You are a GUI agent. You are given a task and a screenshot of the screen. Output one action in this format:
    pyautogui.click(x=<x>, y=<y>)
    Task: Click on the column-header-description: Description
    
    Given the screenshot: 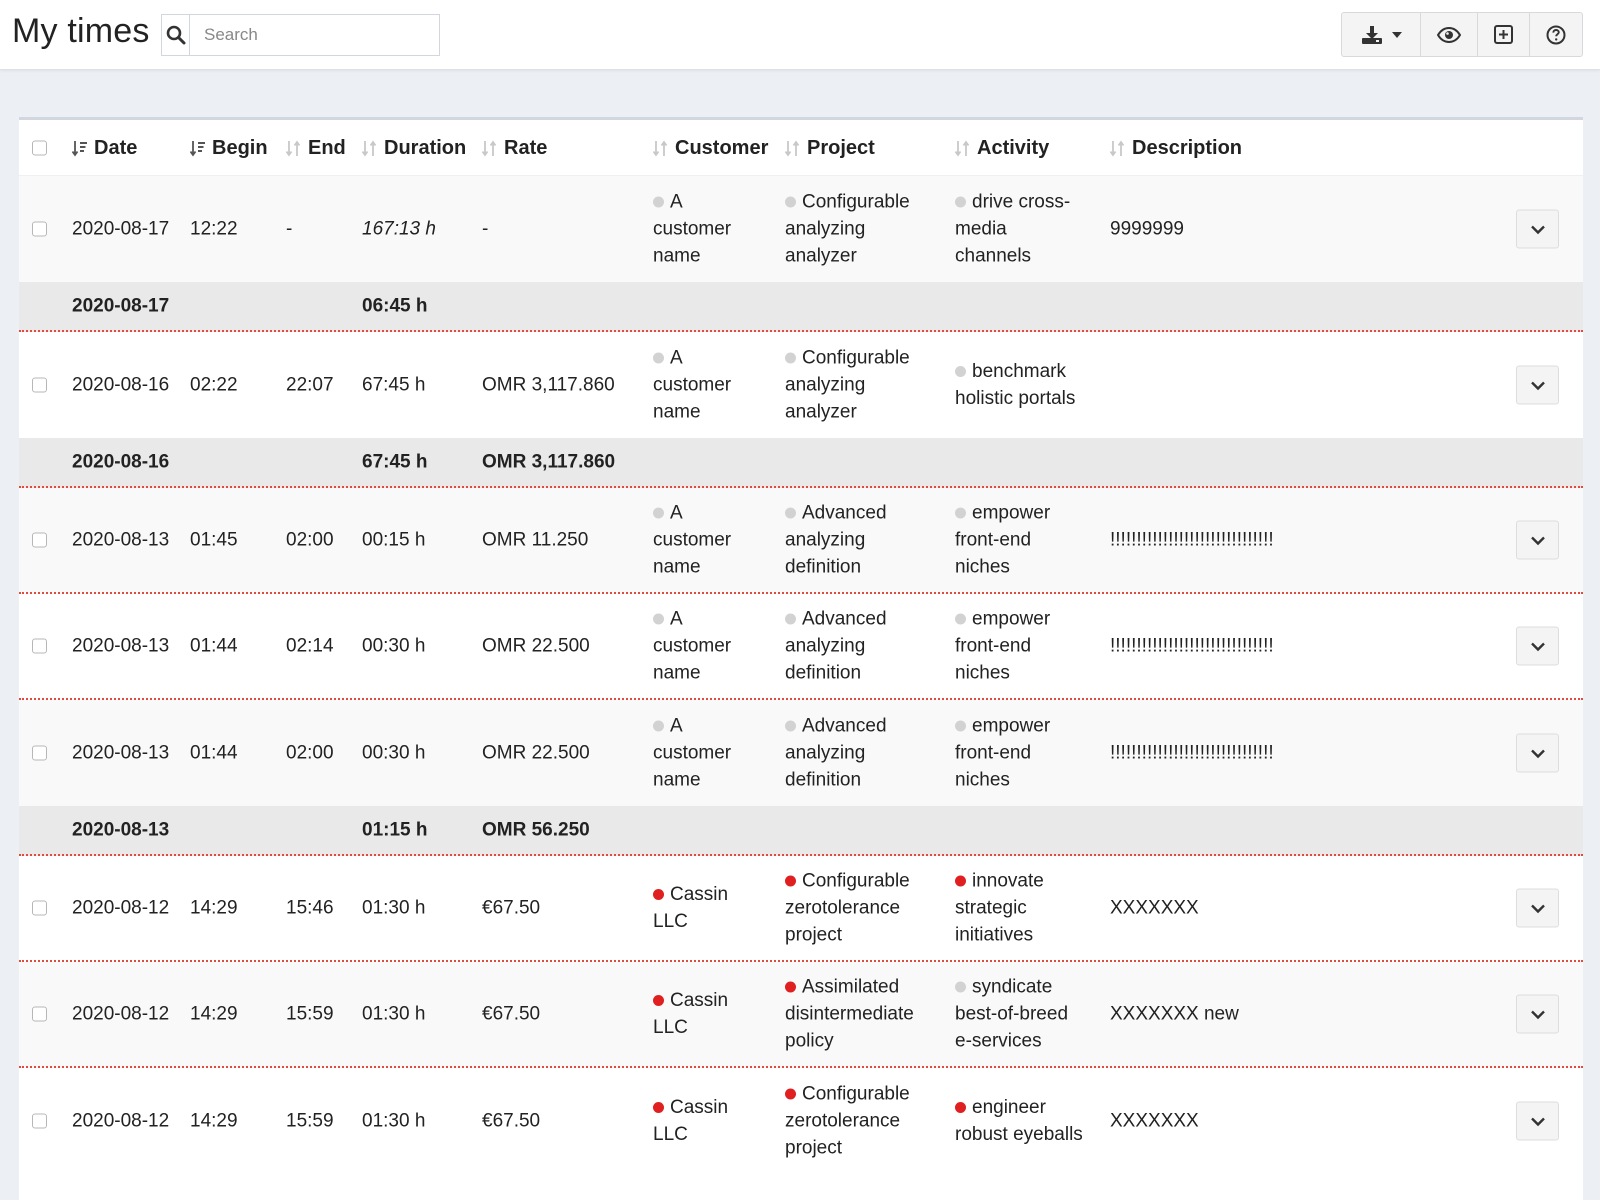 What is the action you would take?
    pyautogui.click(x=1176, y=148)
    